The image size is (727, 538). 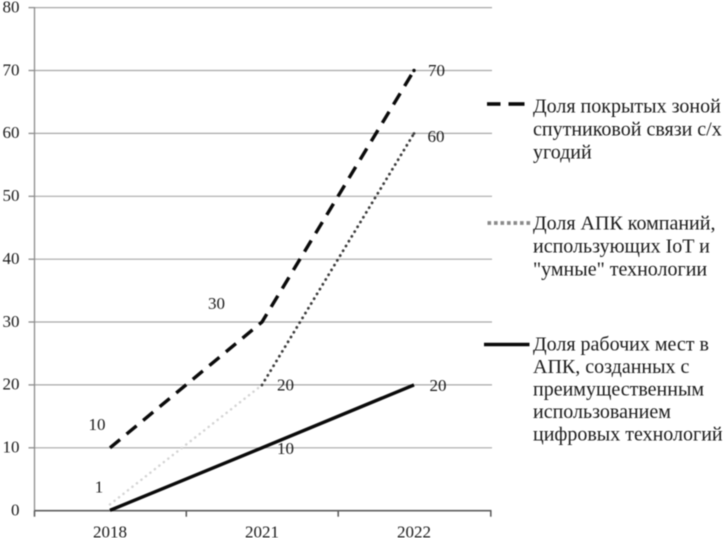 What do you see at coordinates (627, 106) in the screenshot?
I see `svg-text: Доля покрытых зоной` at bounding box center [627, 106].